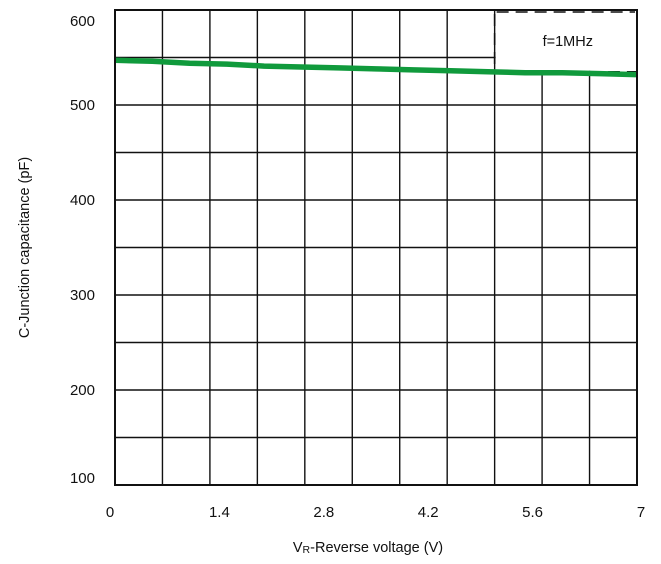 This screenshot has height=564, width=661. What do you see at coordinates (641, 512) in the screenshot?
I see `x-tick-label: 7` at bounding box center [641, 512].